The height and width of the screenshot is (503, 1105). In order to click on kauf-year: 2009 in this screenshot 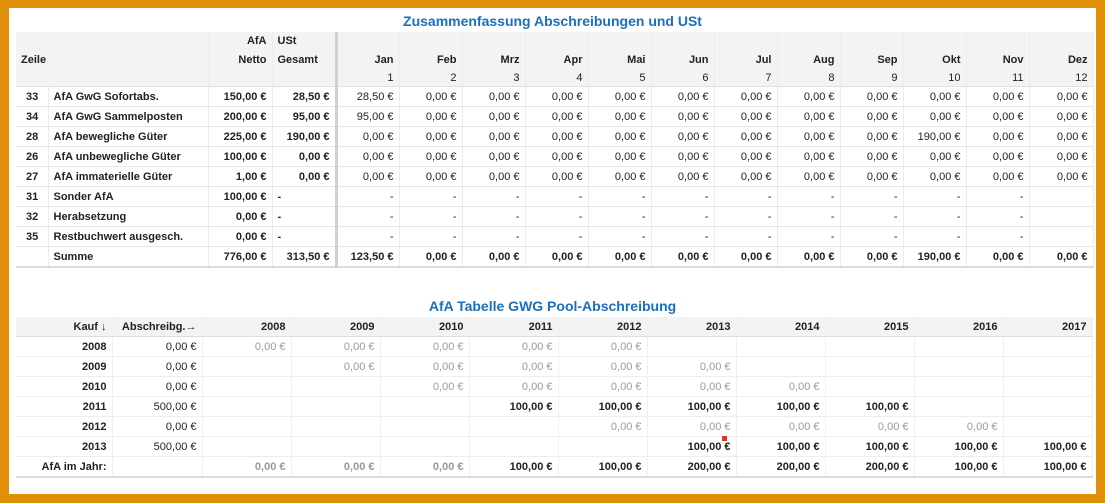, I will do `click(64, 366)`.